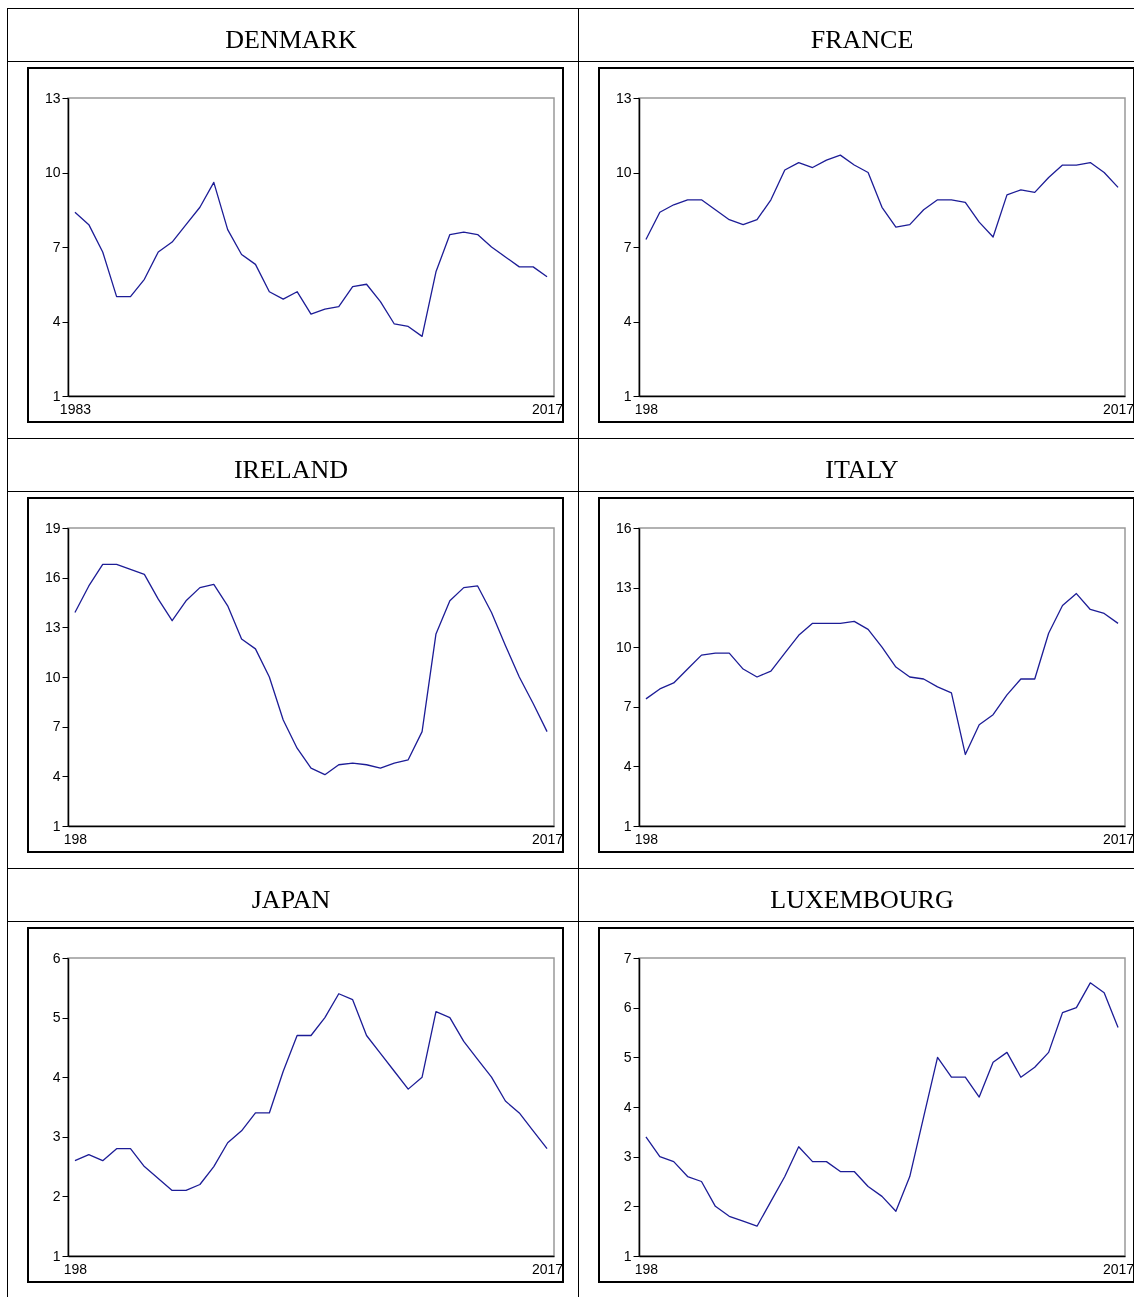 This screenshot has width=1134, height=1297. Describe the element at coordinates (52, 527) in the screenshot. I see `y-tick-label: 19` at that location.